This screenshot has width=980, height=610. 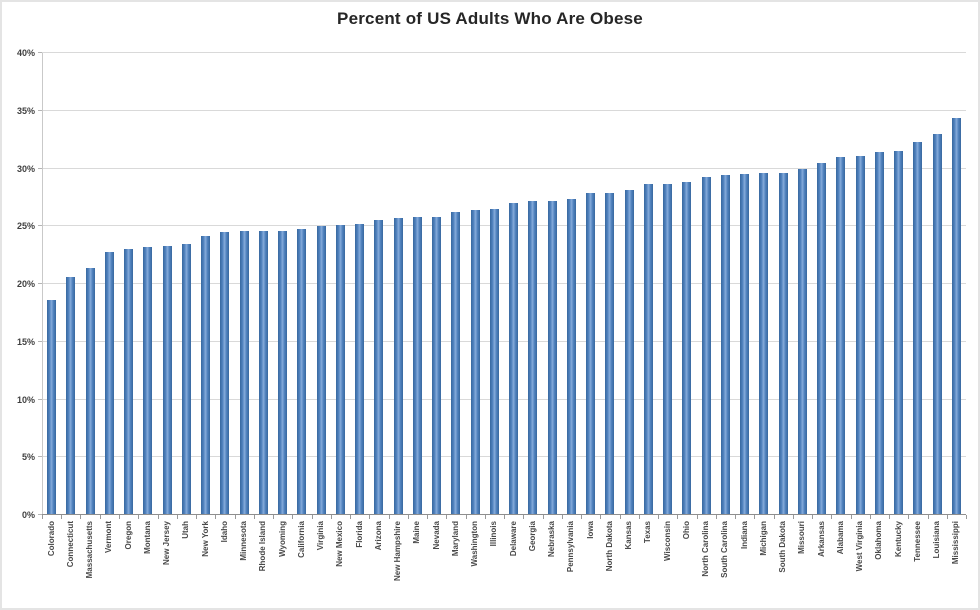 I want to click on bar-rhode-island, so click(x=263, y=372).